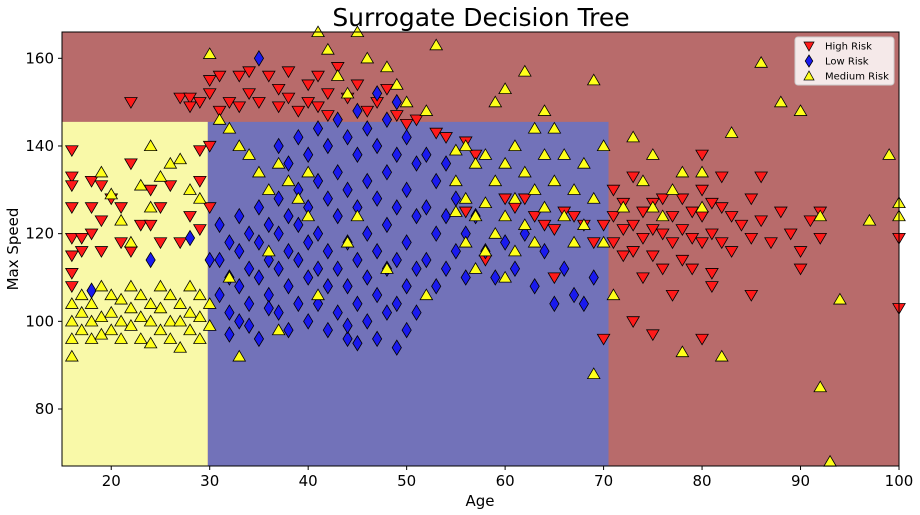  Describe the element at coordinates (899, 481) in the screenshot. I see `x-tick-label: 100` at that location.